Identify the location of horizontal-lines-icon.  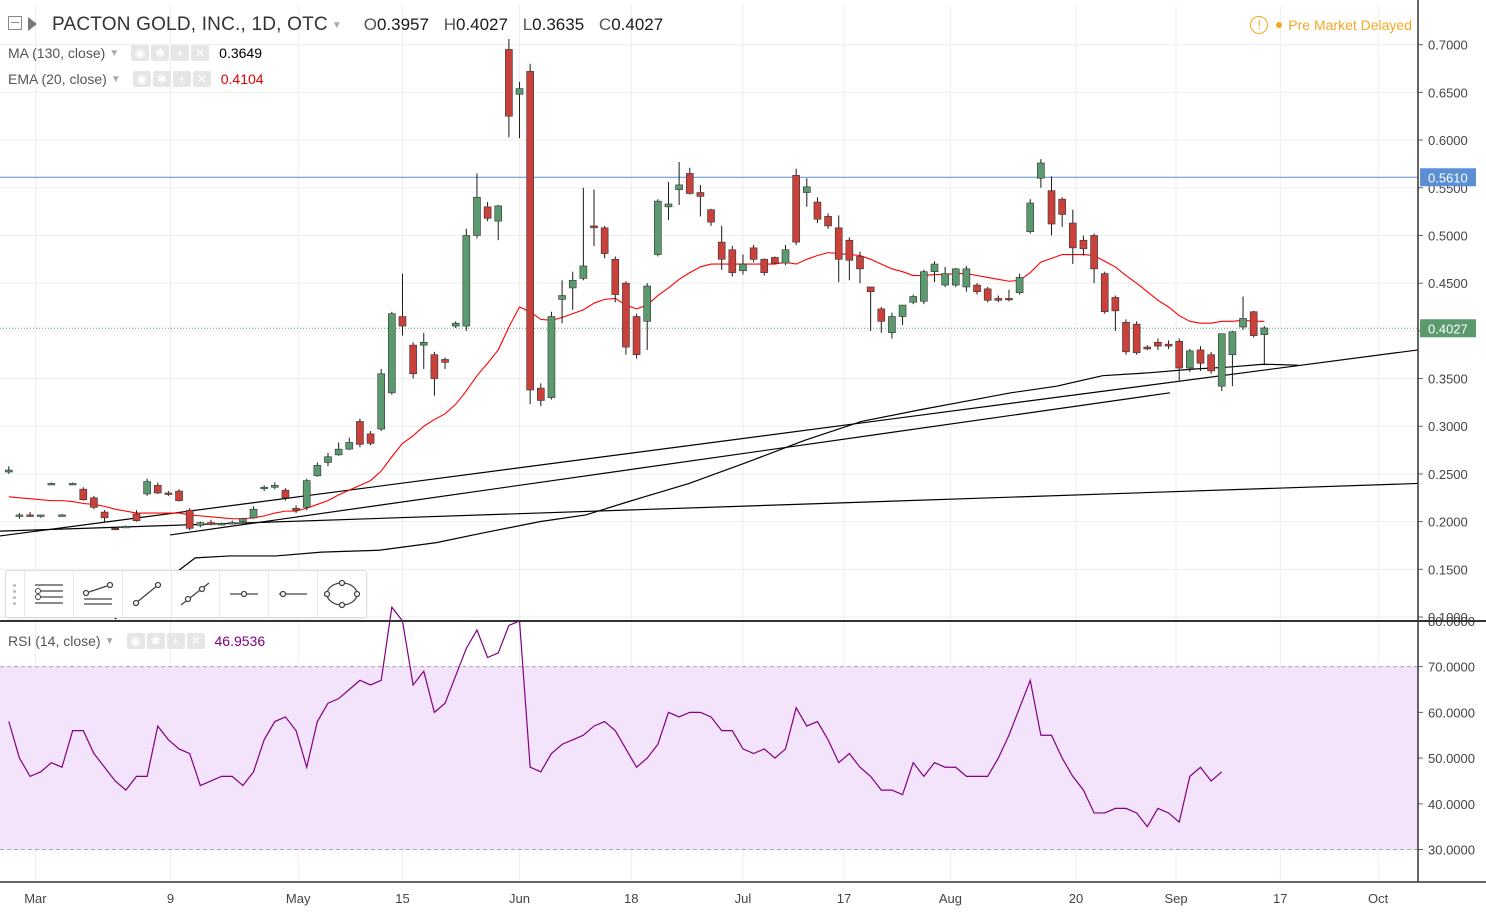
(48, 594).